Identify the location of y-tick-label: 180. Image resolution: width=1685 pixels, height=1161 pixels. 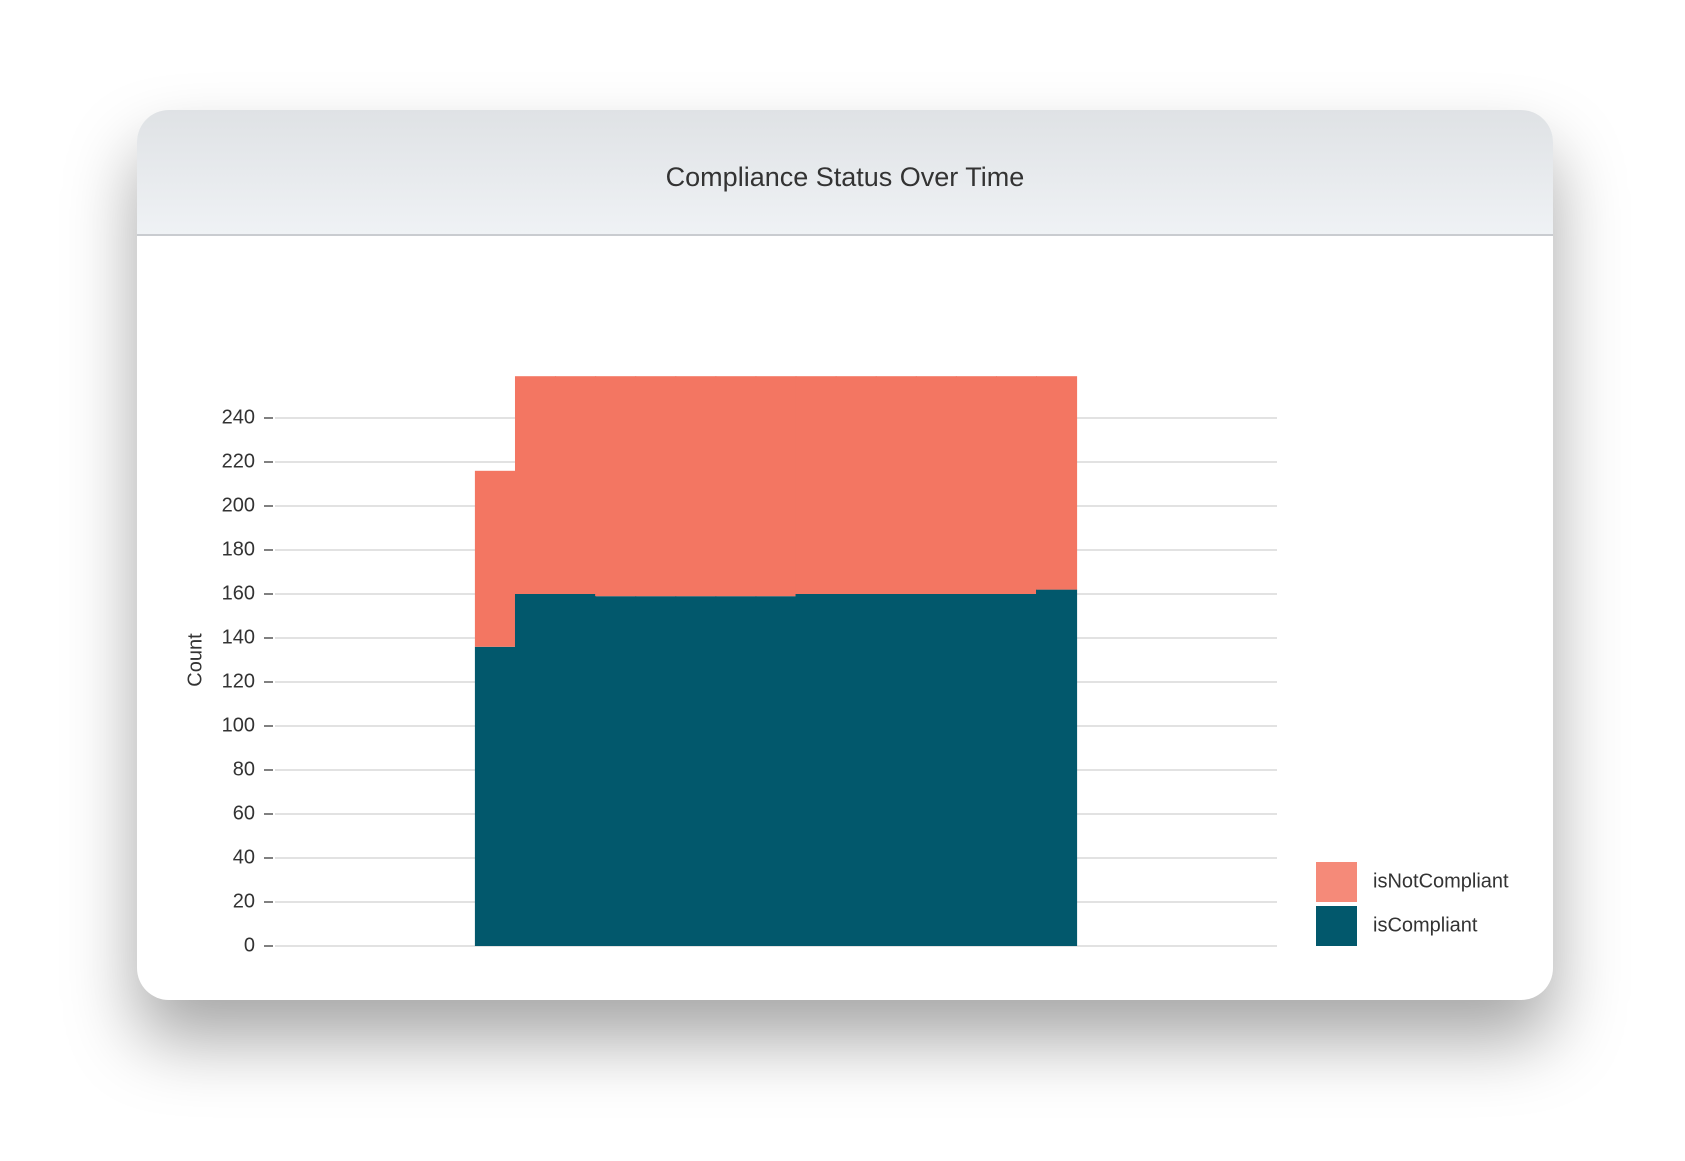
(238, 549).